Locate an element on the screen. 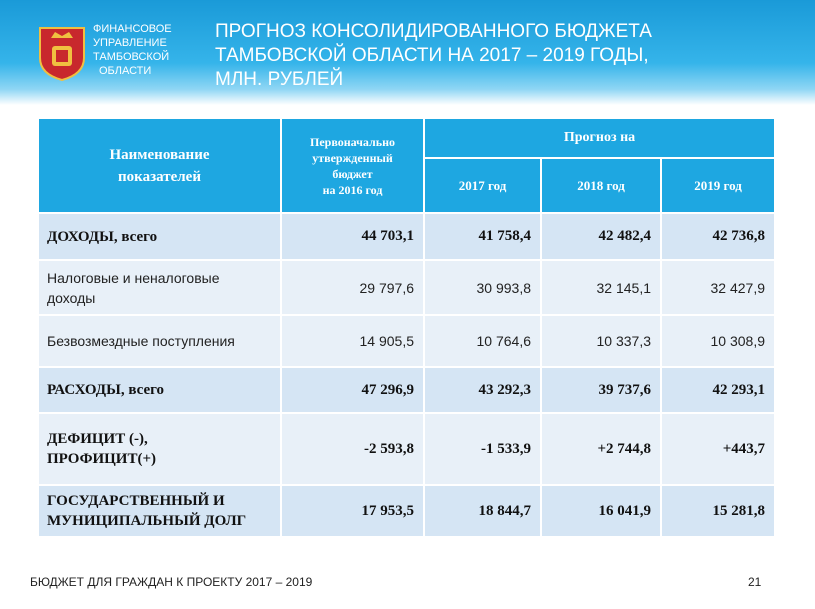  value-cell: 10 337,3 is located at coordinates (601, 341).